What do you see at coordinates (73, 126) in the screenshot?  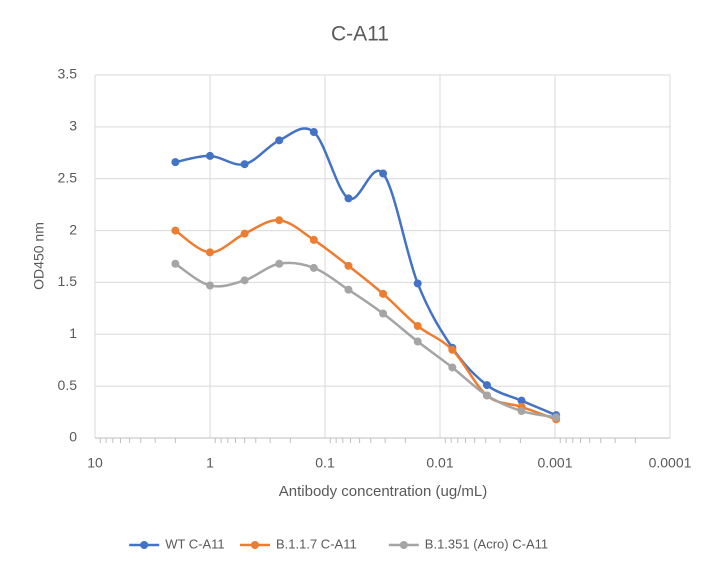 I see `y-tick-label: 3` at bounding box center [73, 126].